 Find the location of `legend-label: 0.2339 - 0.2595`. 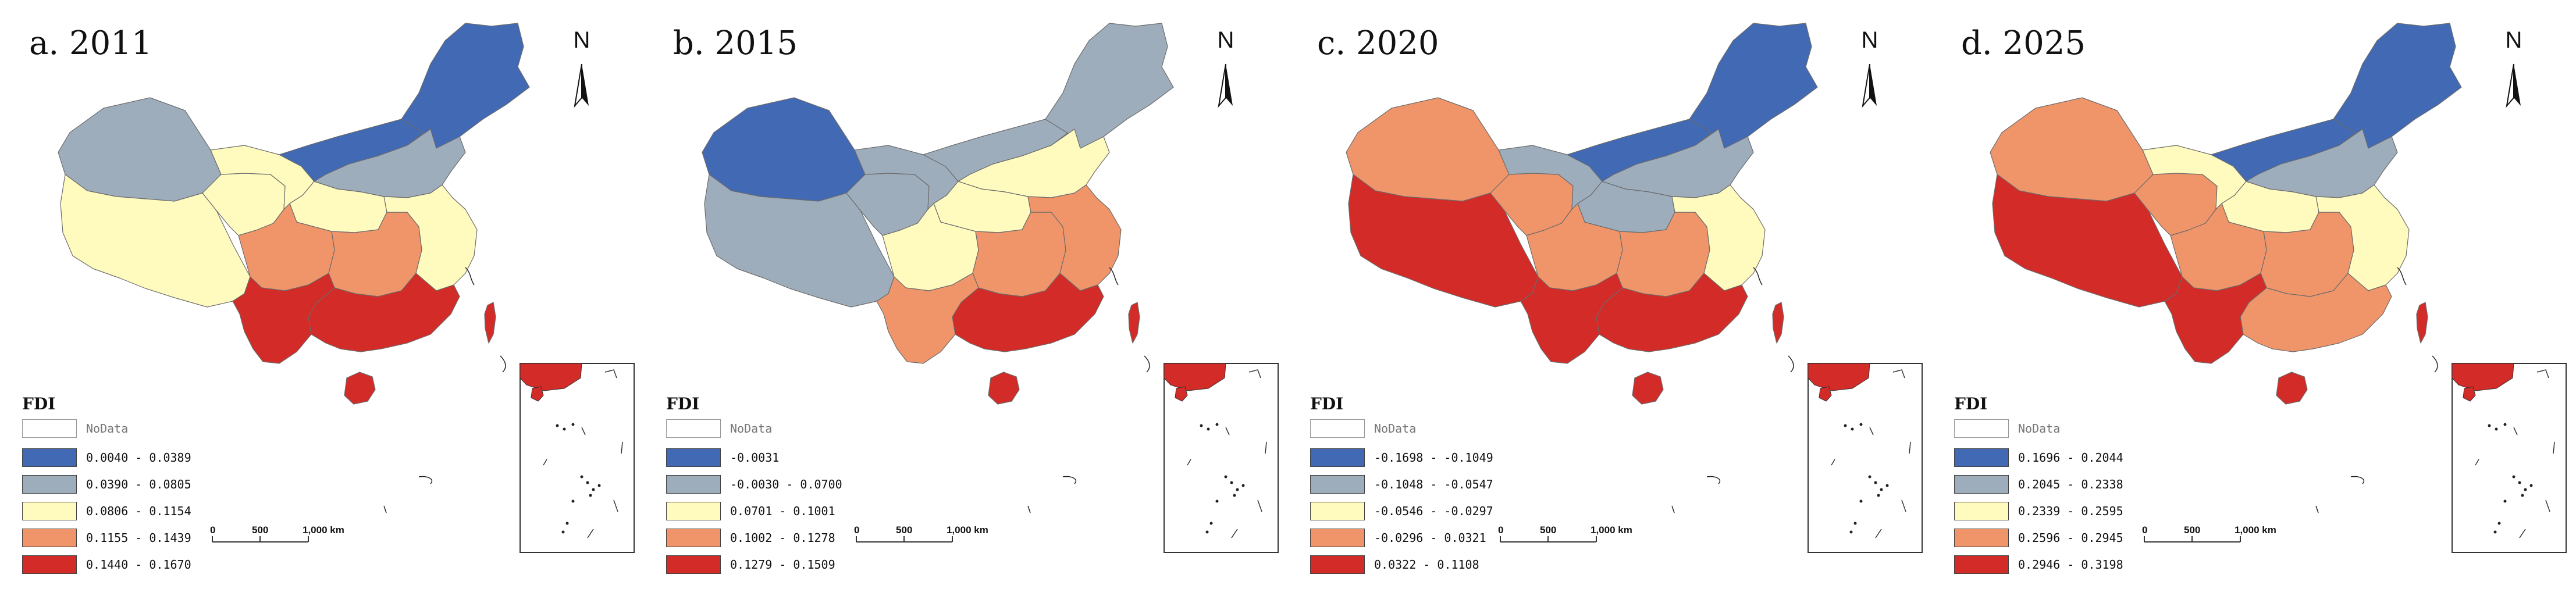

legend-label: 0.2339 - 0.2595 is located at coordinates (2070, 511).